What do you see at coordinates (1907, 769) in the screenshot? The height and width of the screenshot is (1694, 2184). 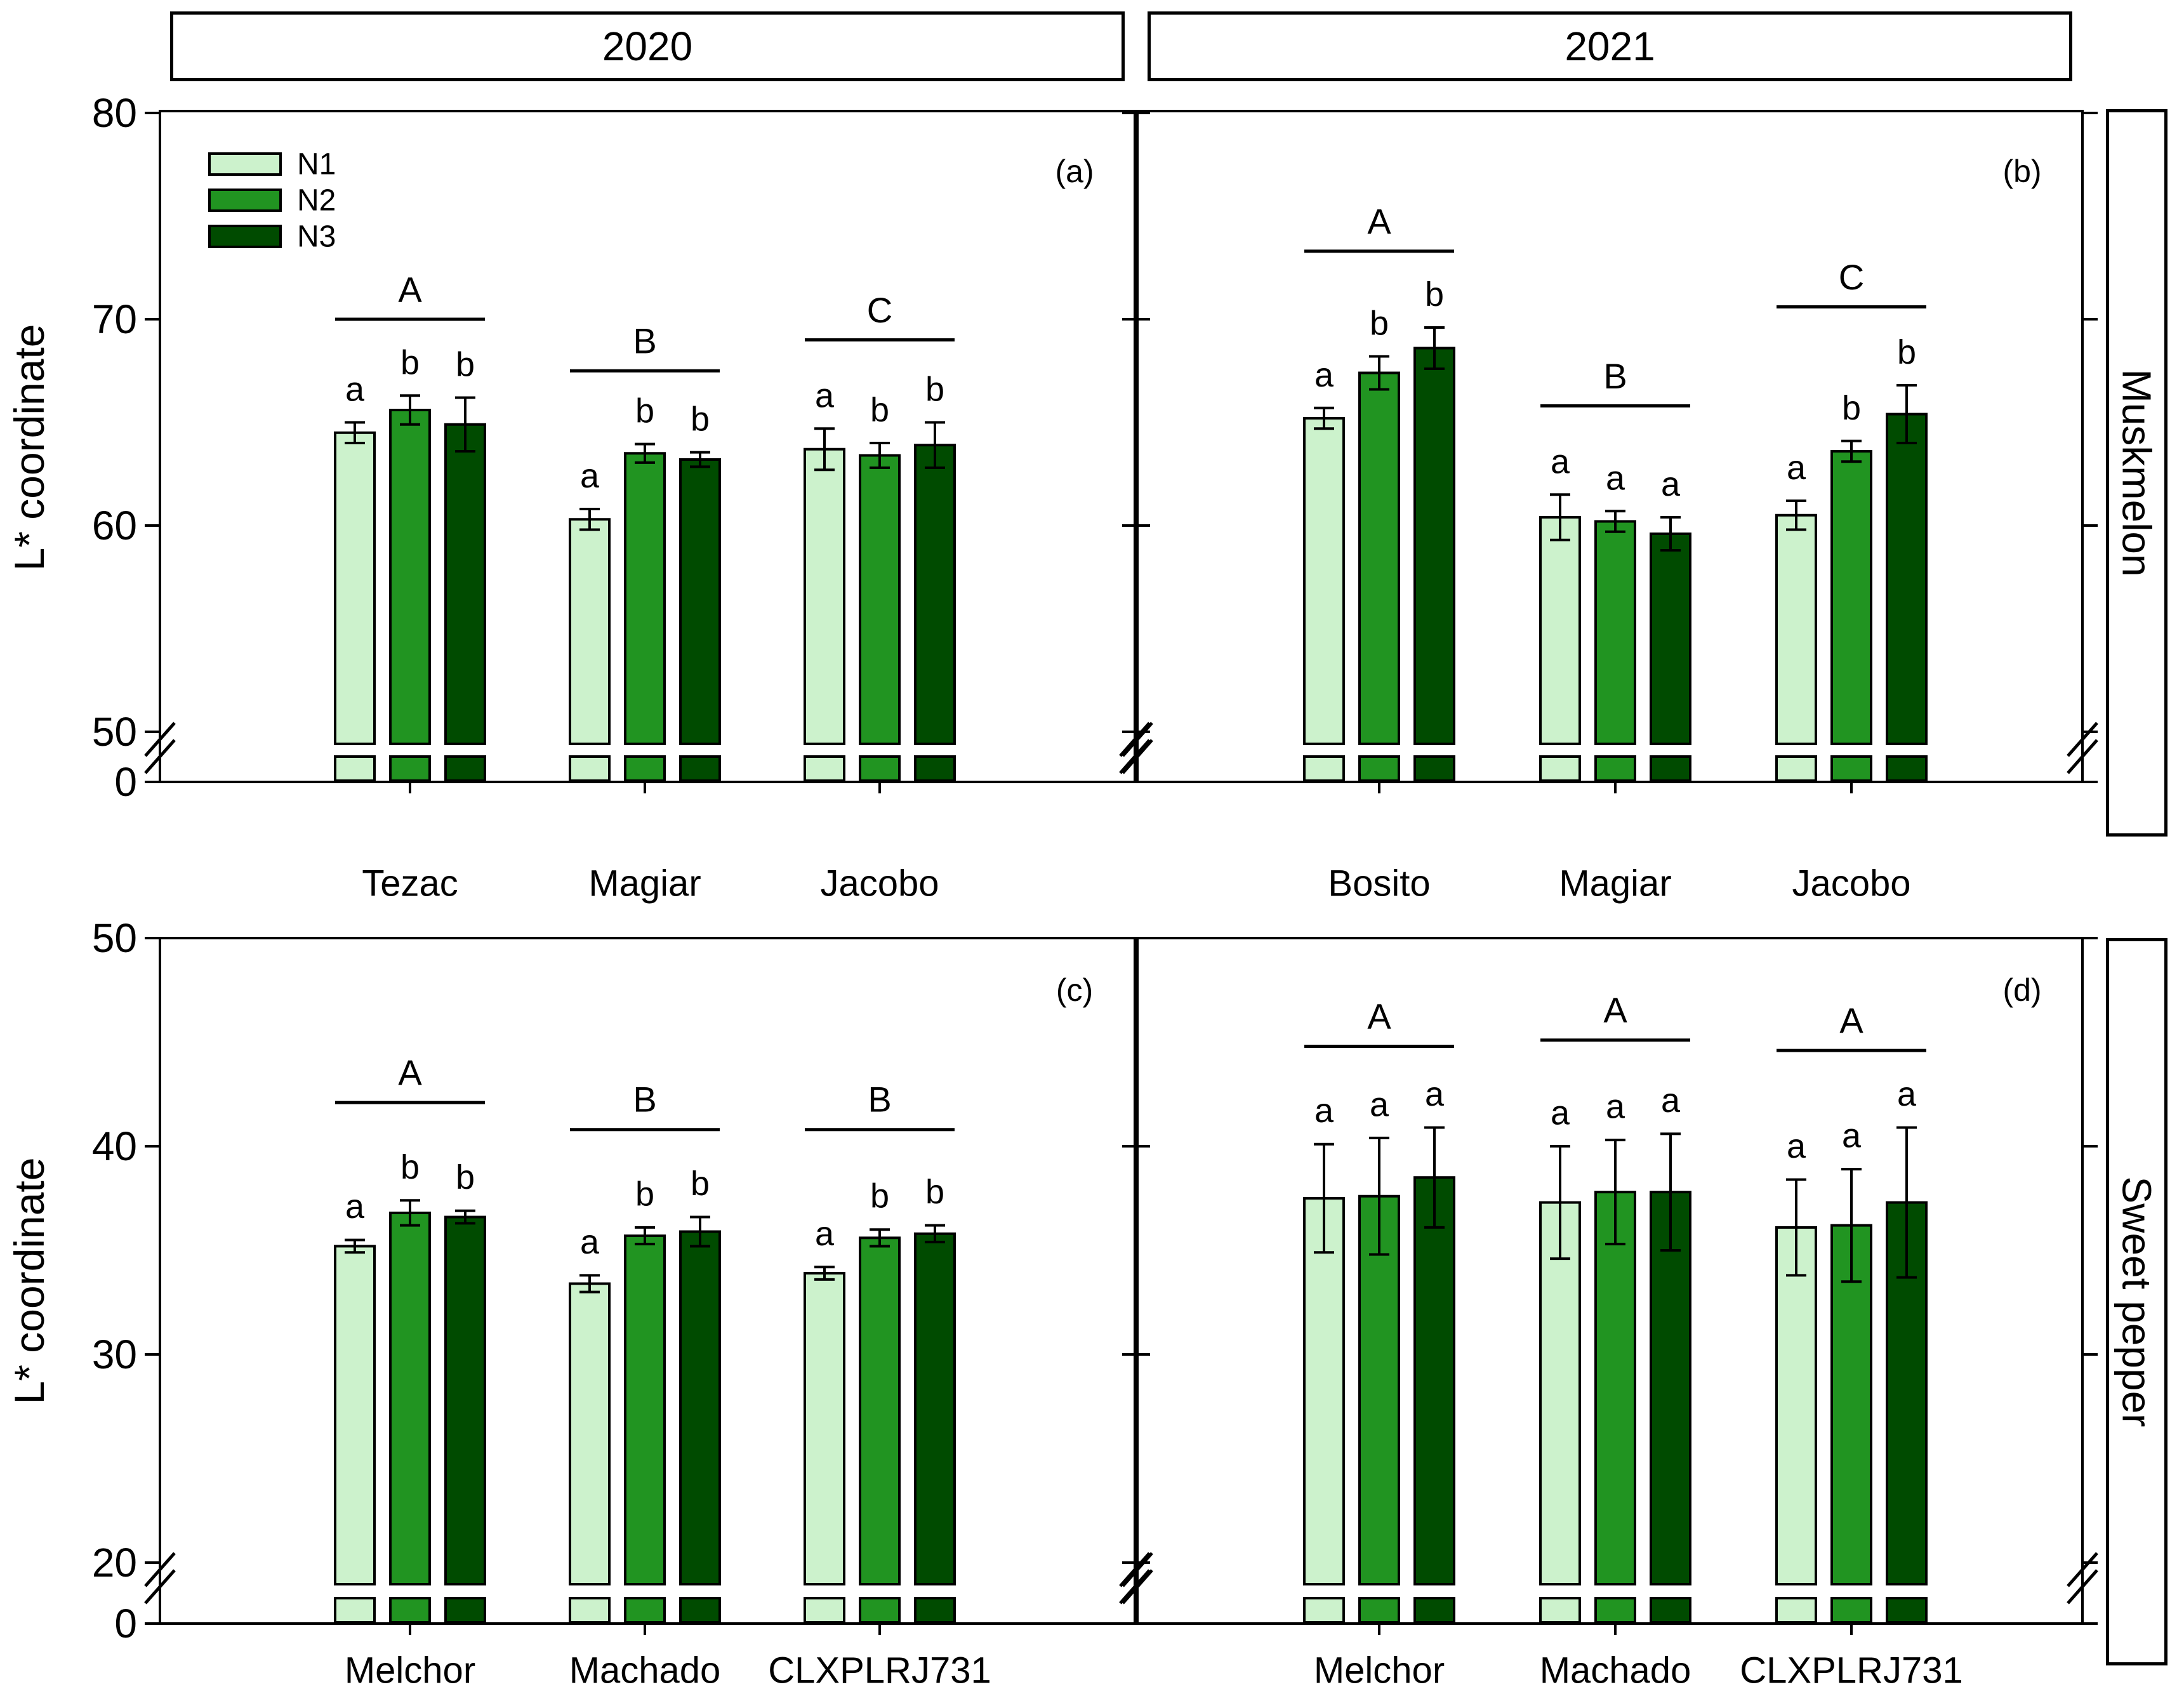 I see `bar-stub-b-Jacobo-N3` at bounding box center [1907, 769].